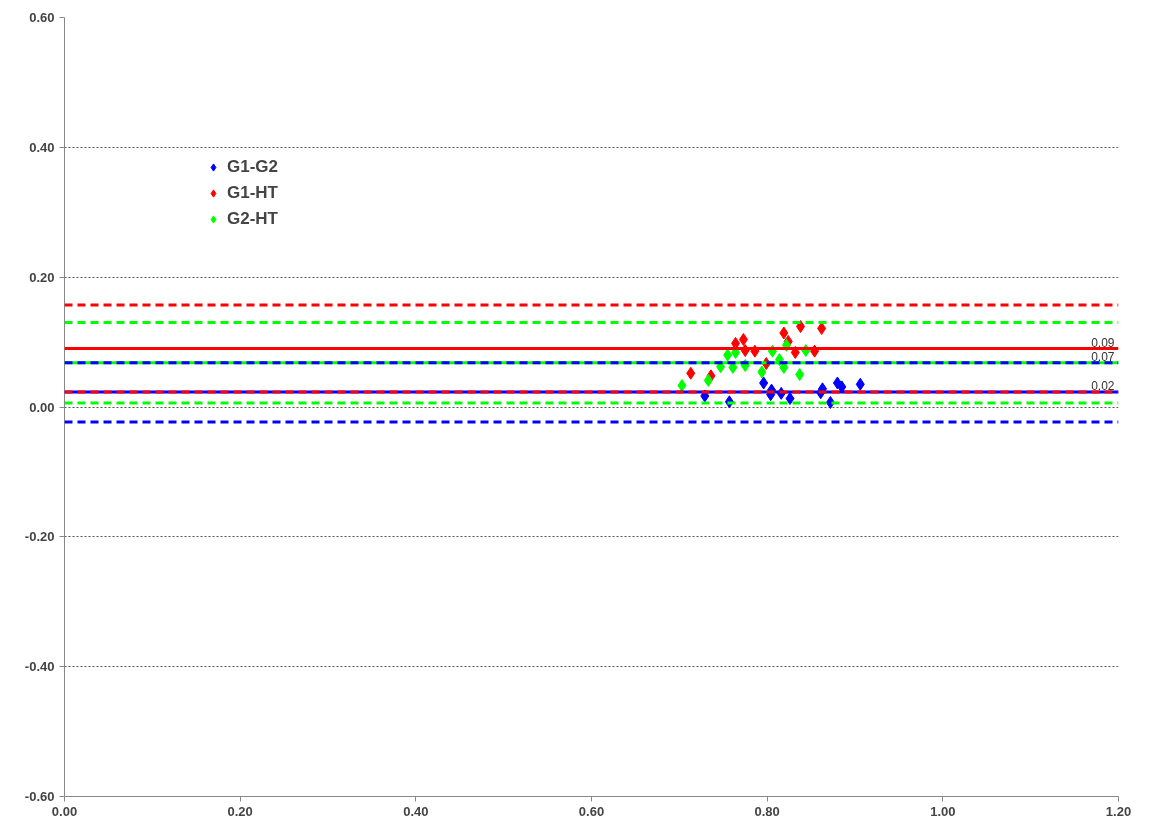 Image resolution: width=1153 pixels, height=836 pixels. Describe the element at coordinates (42, 407) in the screenshot. I see `y-tick-label: 0.00` at that location.